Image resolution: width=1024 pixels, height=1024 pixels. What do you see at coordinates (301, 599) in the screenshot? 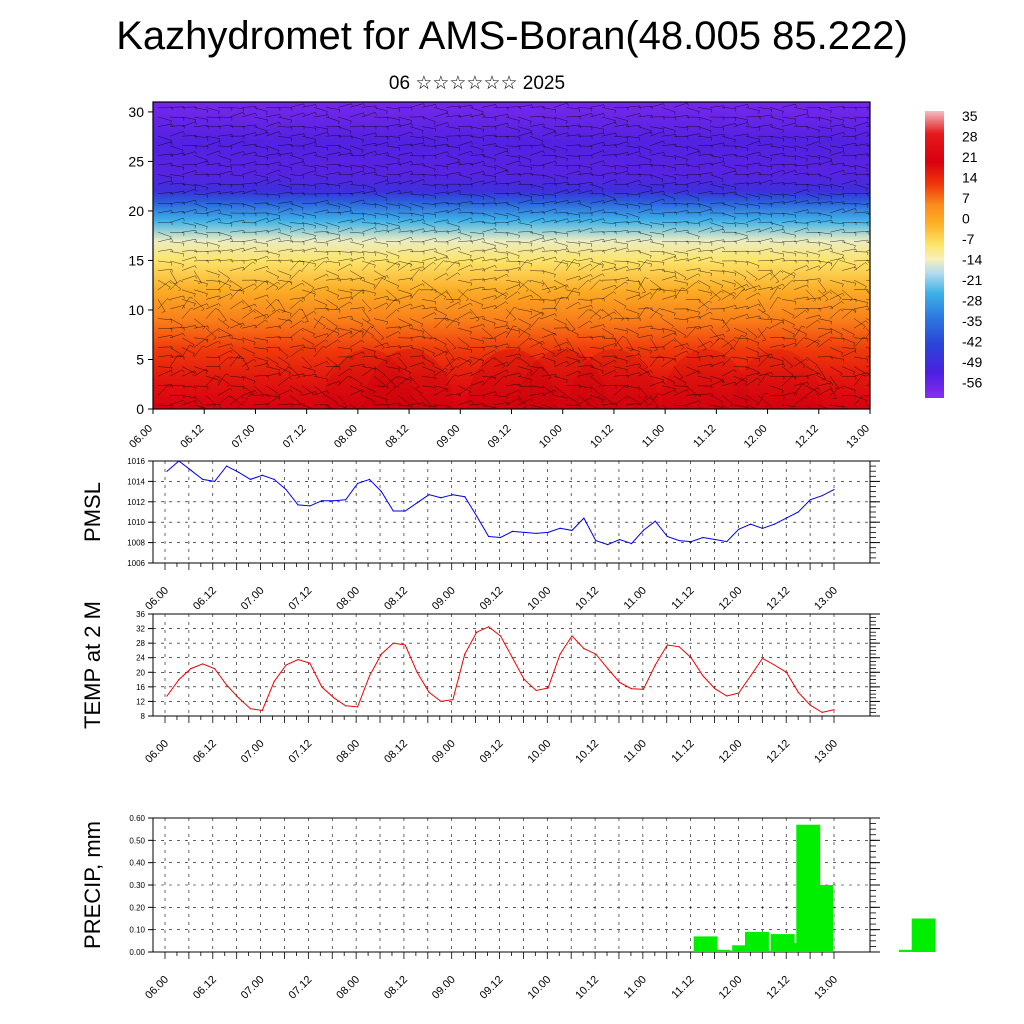
I see `pmsl-xtick-label: 07.12` at bounding box center [301, 599].